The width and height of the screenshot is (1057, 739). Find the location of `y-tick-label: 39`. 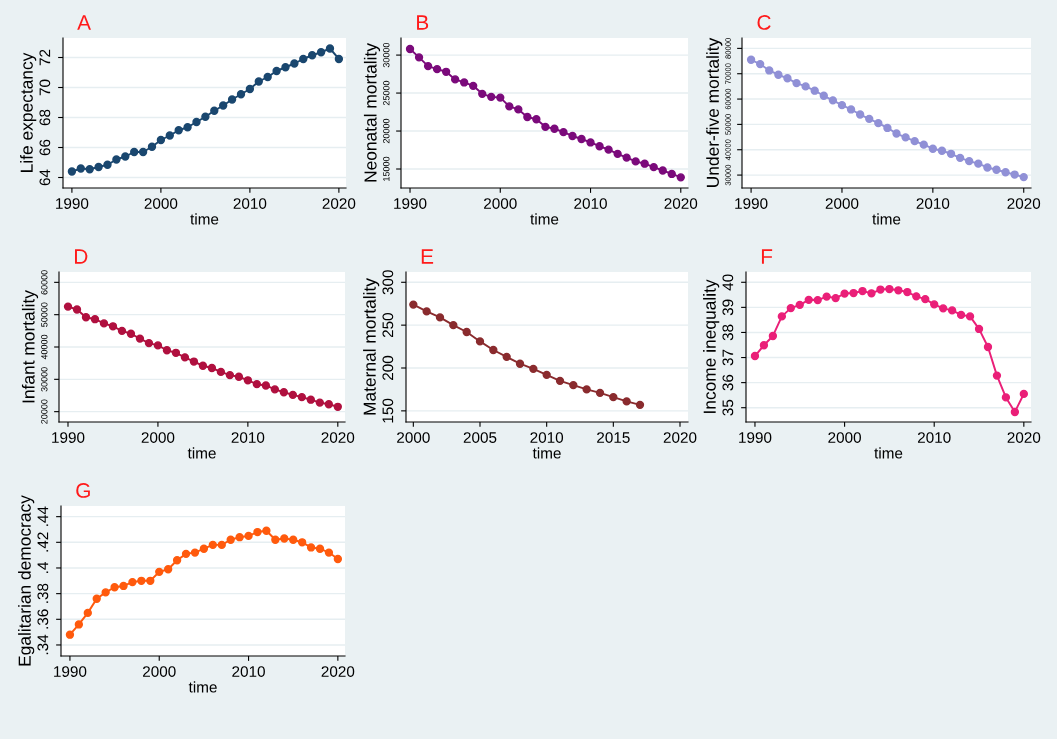

y-tick-label: 39 is located at coordinates (728, 307).